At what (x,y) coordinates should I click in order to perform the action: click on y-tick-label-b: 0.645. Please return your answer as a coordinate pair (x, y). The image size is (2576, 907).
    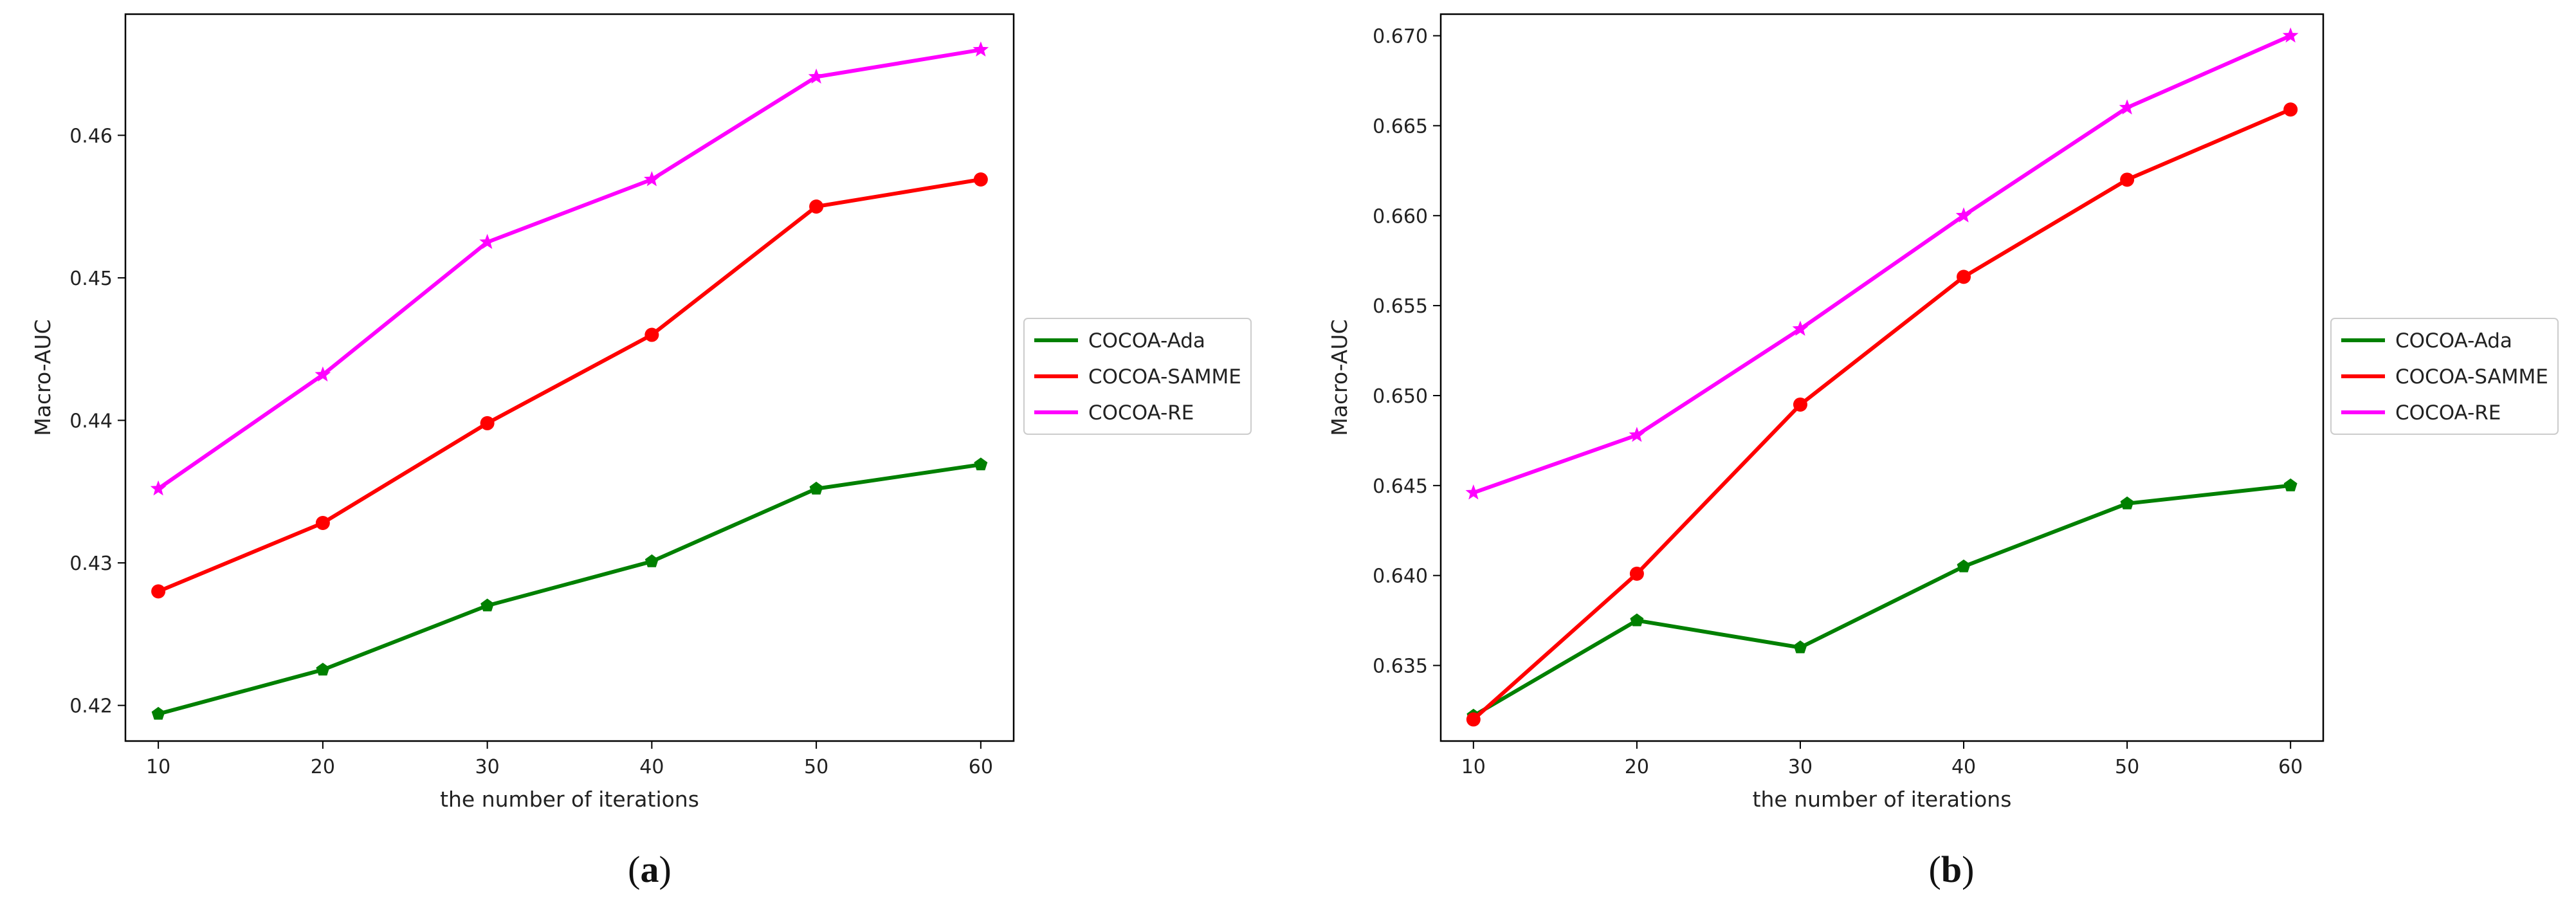
    Looking at the image, I should click on (1400, 487).